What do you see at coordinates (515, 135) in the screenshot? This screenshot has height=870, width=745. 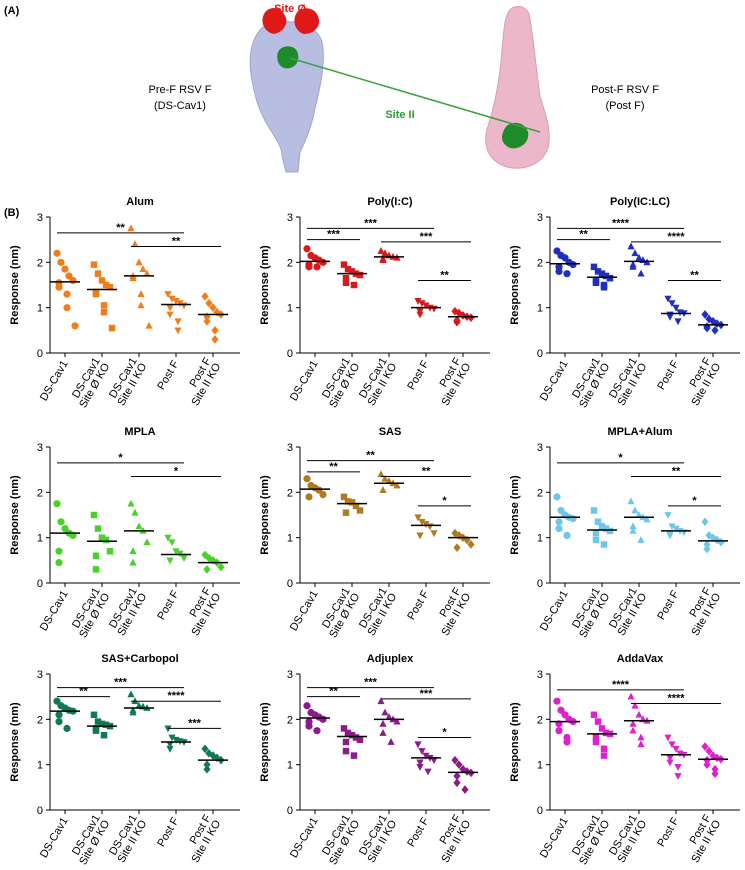 I see `site-two-patch` at bounding box center [515, 135].